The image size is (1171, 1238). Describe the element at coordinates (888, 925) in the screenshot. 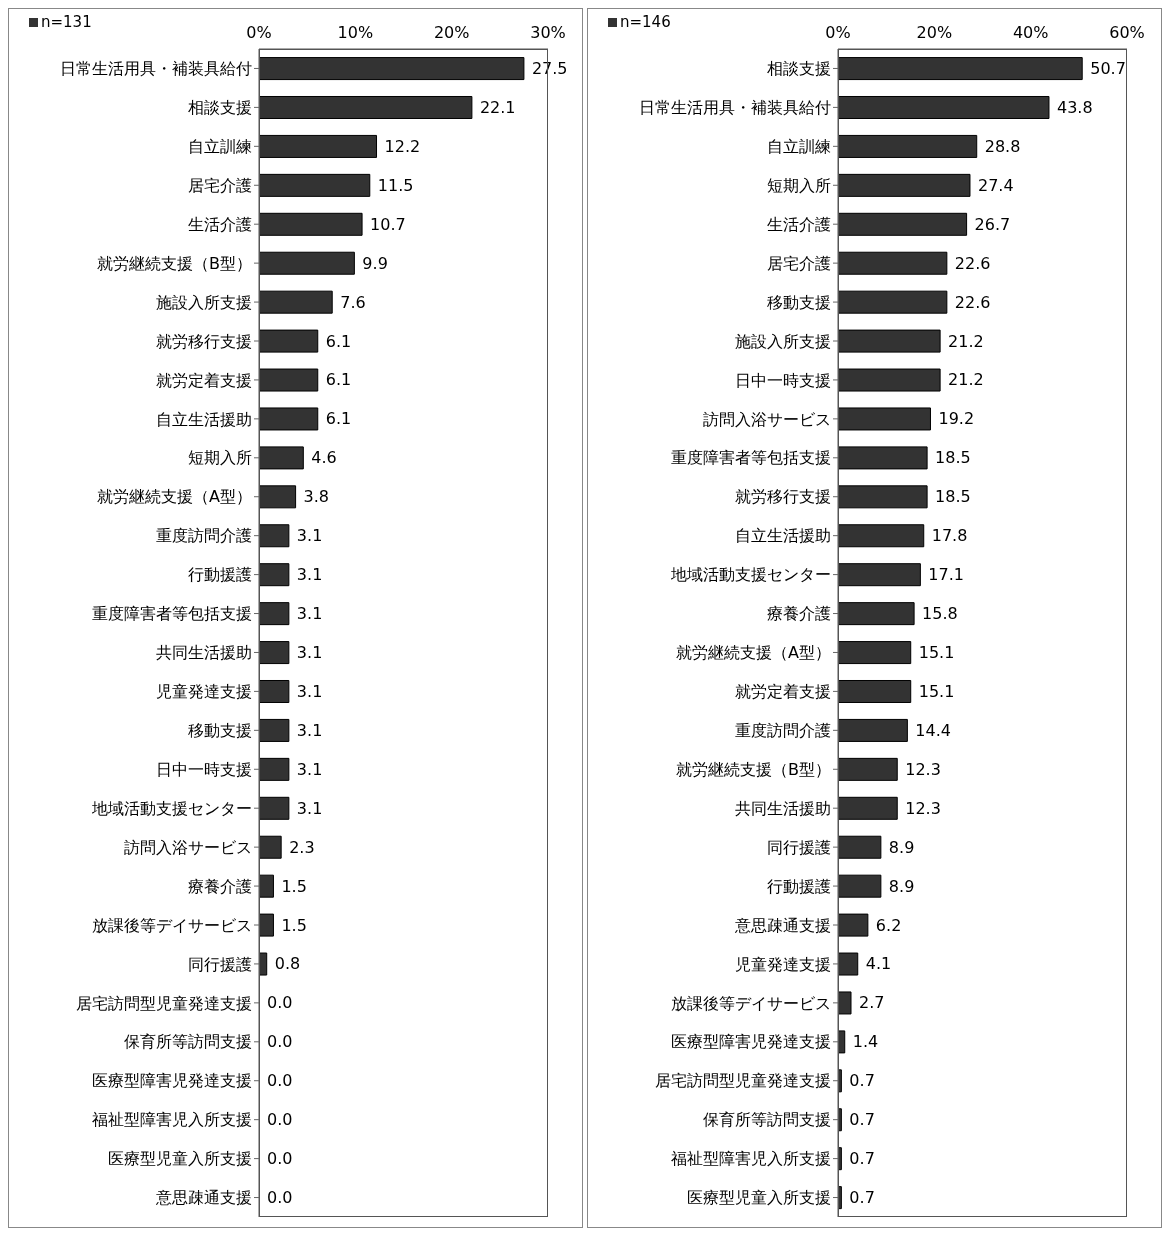

I see `data-label: 6.2` at that location.